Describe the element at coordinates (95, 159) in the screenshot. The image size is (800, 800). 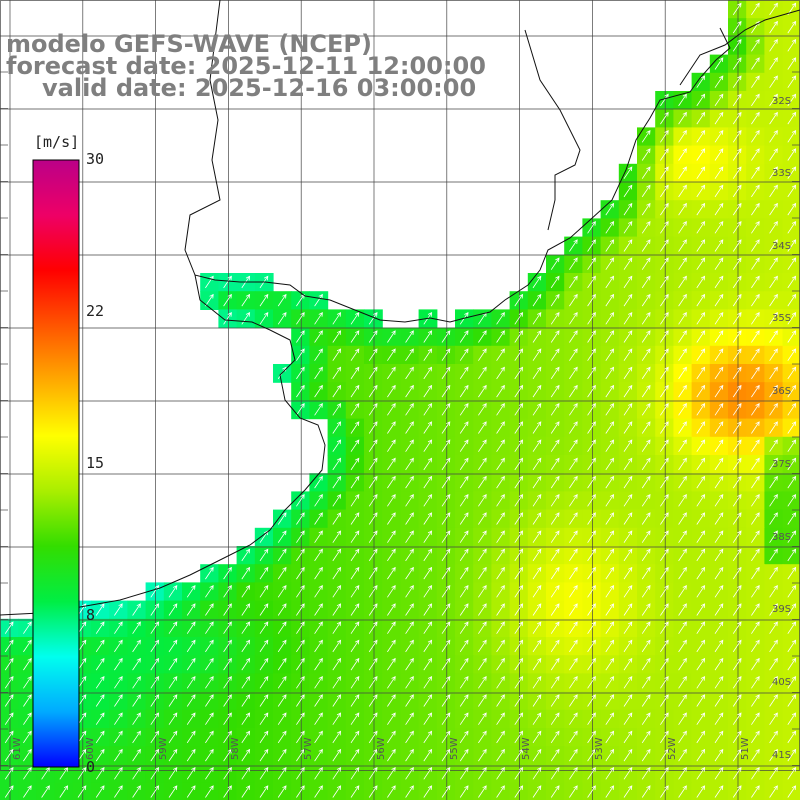
I see `colorbar-tick-30: 30` at that location.